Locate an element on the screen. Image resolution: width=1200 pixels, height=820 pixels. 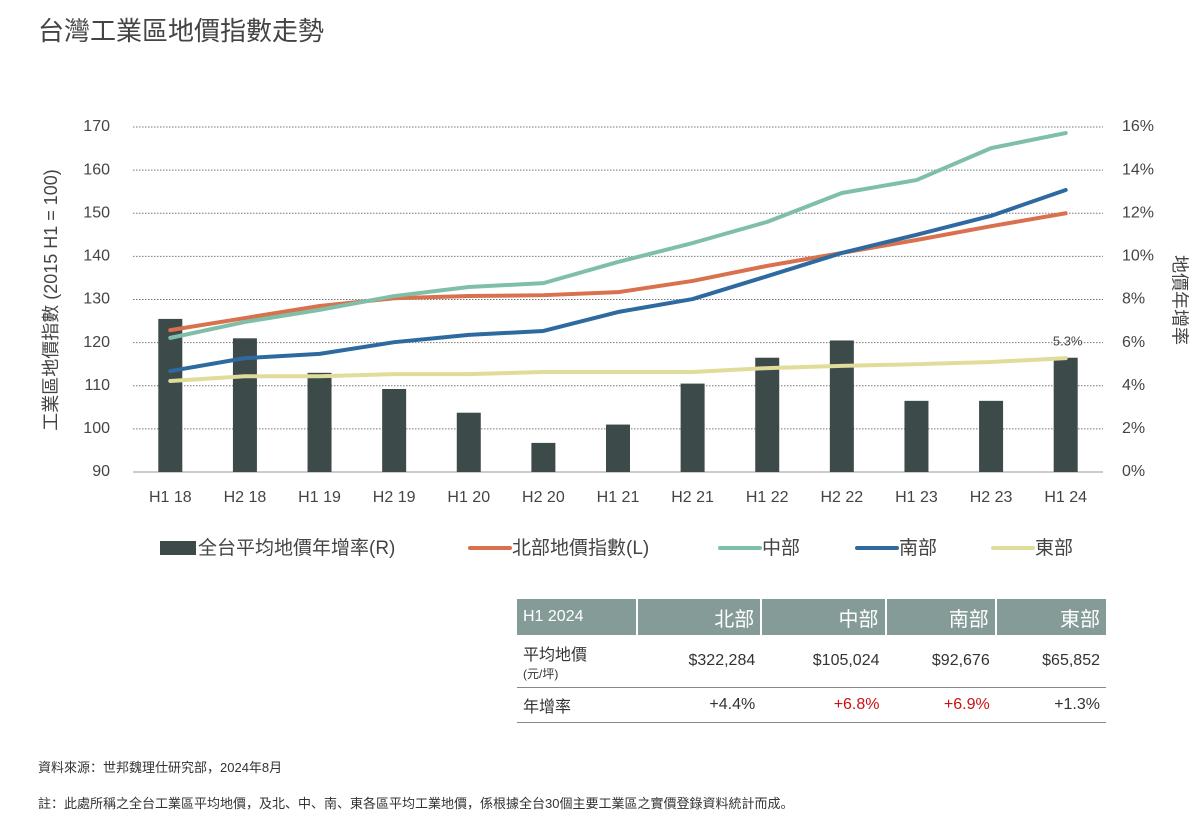
x-tick-label: H1 21 is located at coordinates (618, 497).